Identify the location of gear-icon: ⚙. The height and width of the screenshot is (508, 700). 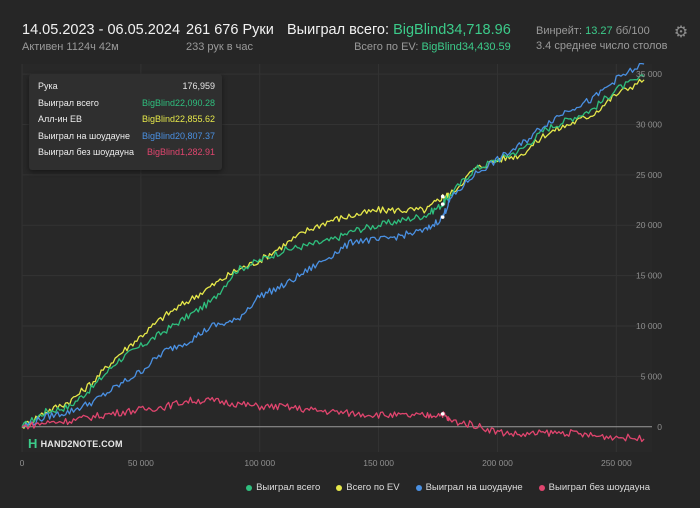
(681, 32).